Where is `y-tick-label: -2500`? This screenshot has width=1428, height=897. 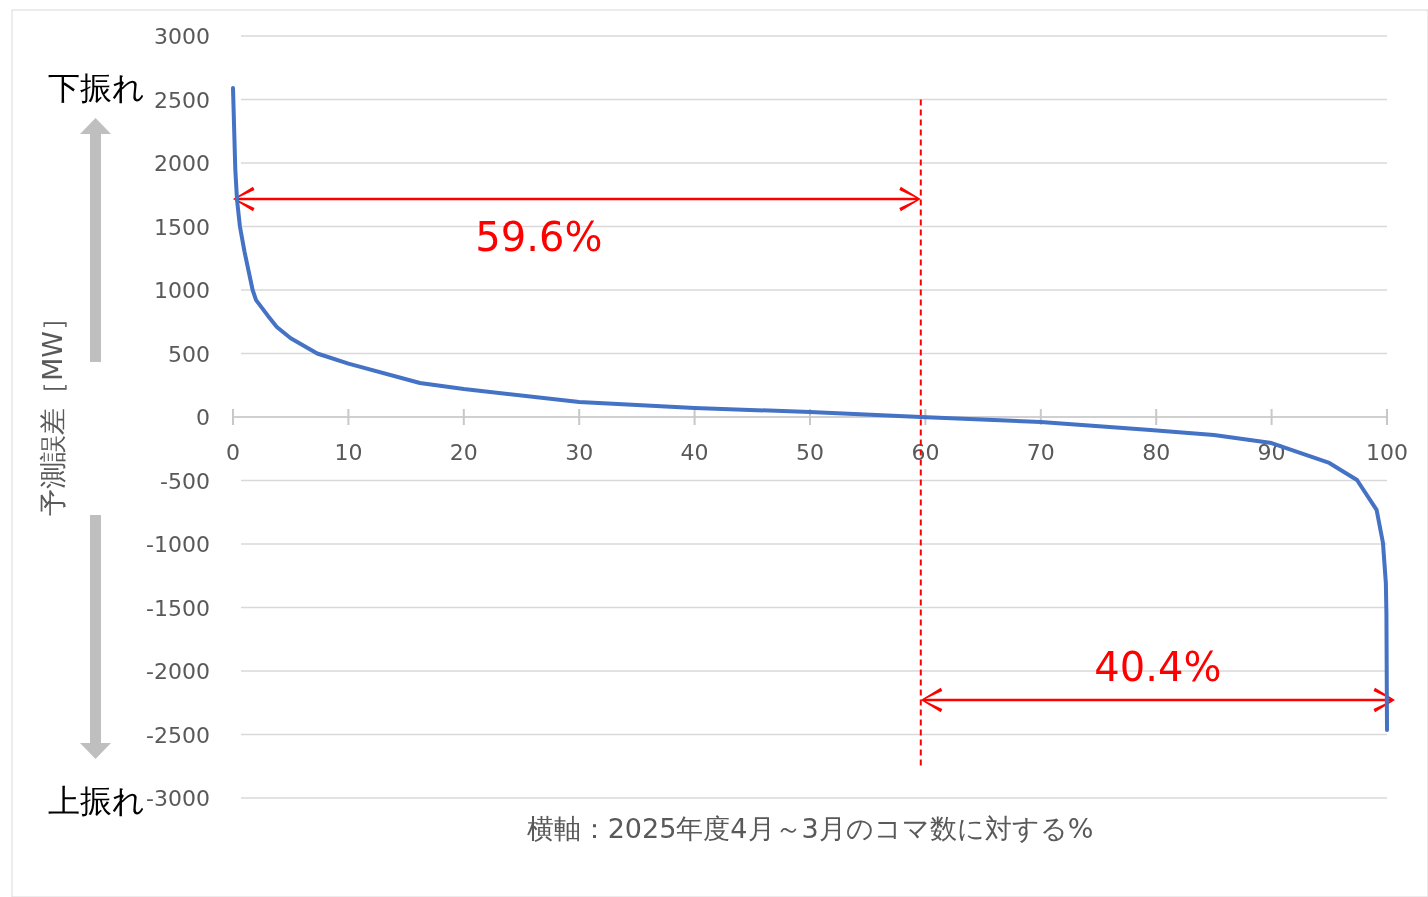 y-tick-label: -2500 is located at coordinates (178, 735).